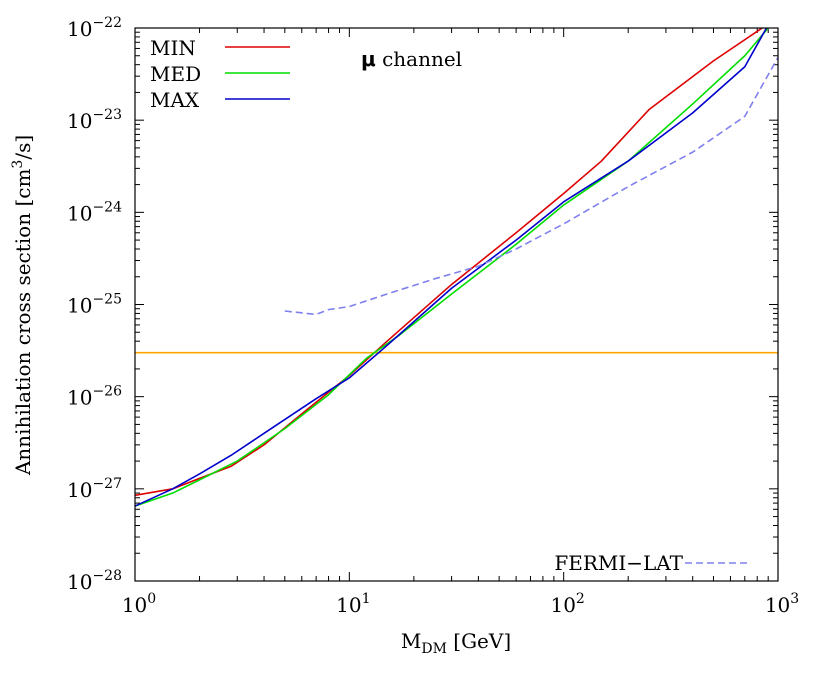 This screenshot has width=822, height=685. I want to click on y-axis-label-sup: 3, so click(18, 164).